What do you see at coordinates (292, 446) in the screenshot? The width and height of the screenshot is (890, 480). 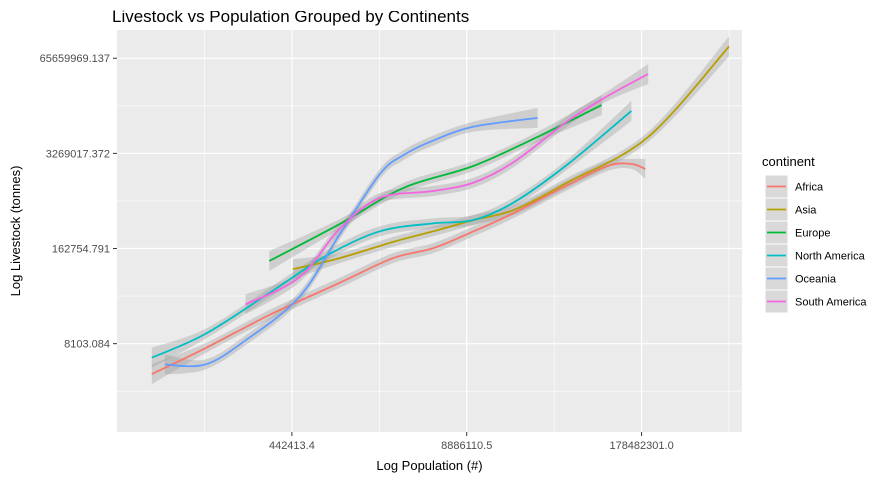 I see `x-tick-label: 442413.4` at bounding box center [292, 446].